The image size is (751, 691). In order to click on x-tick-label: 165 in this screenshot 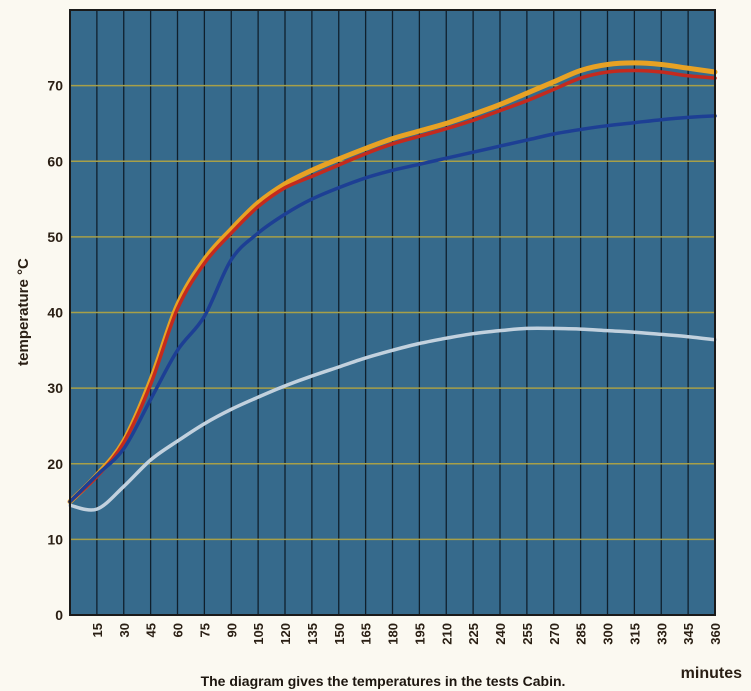, I will do `click(366, 634)`.